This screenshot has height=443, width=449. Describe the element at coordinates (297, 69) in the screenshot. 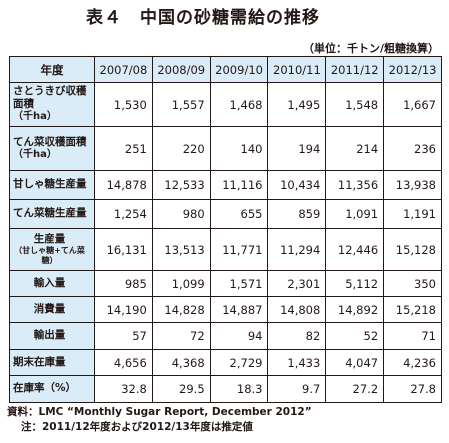

I see `year-header: 2010/11` at that location.